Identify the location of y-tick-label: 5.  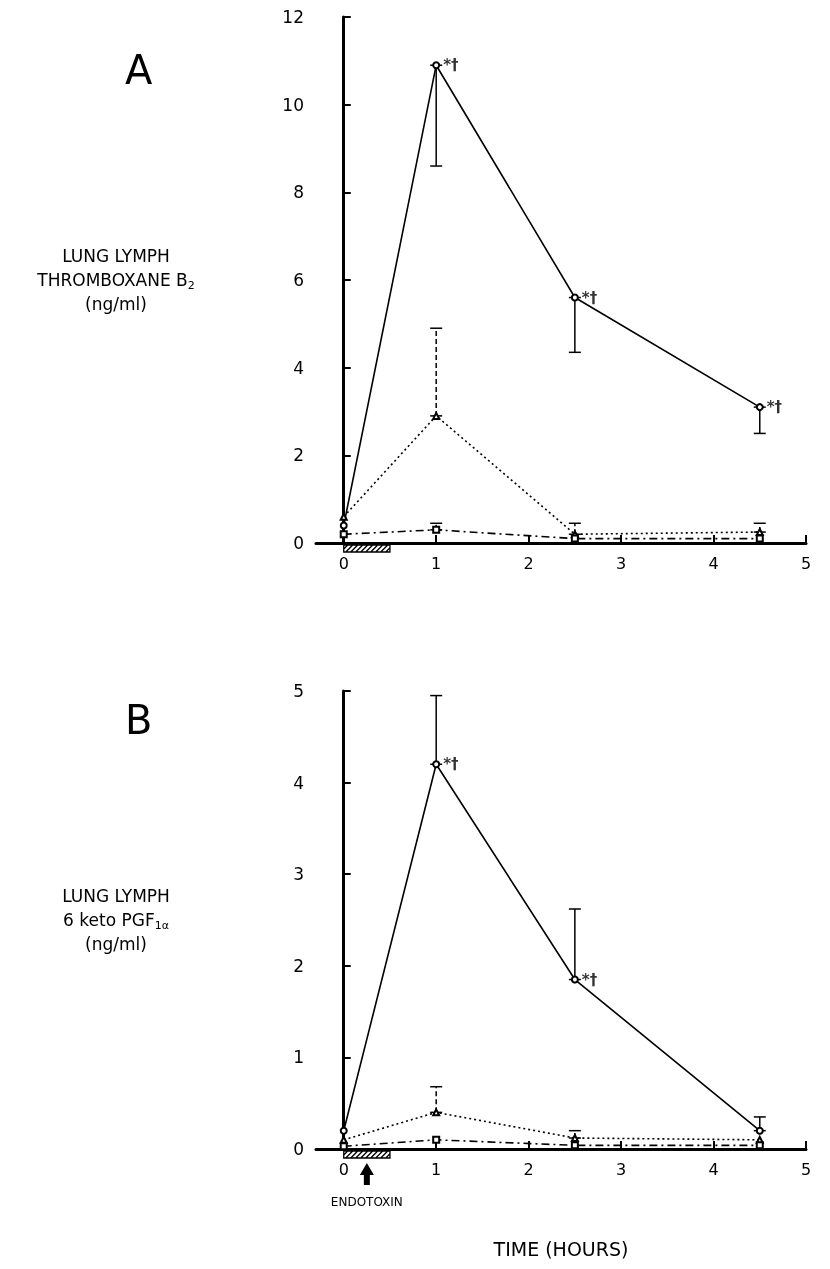
(298, 691).